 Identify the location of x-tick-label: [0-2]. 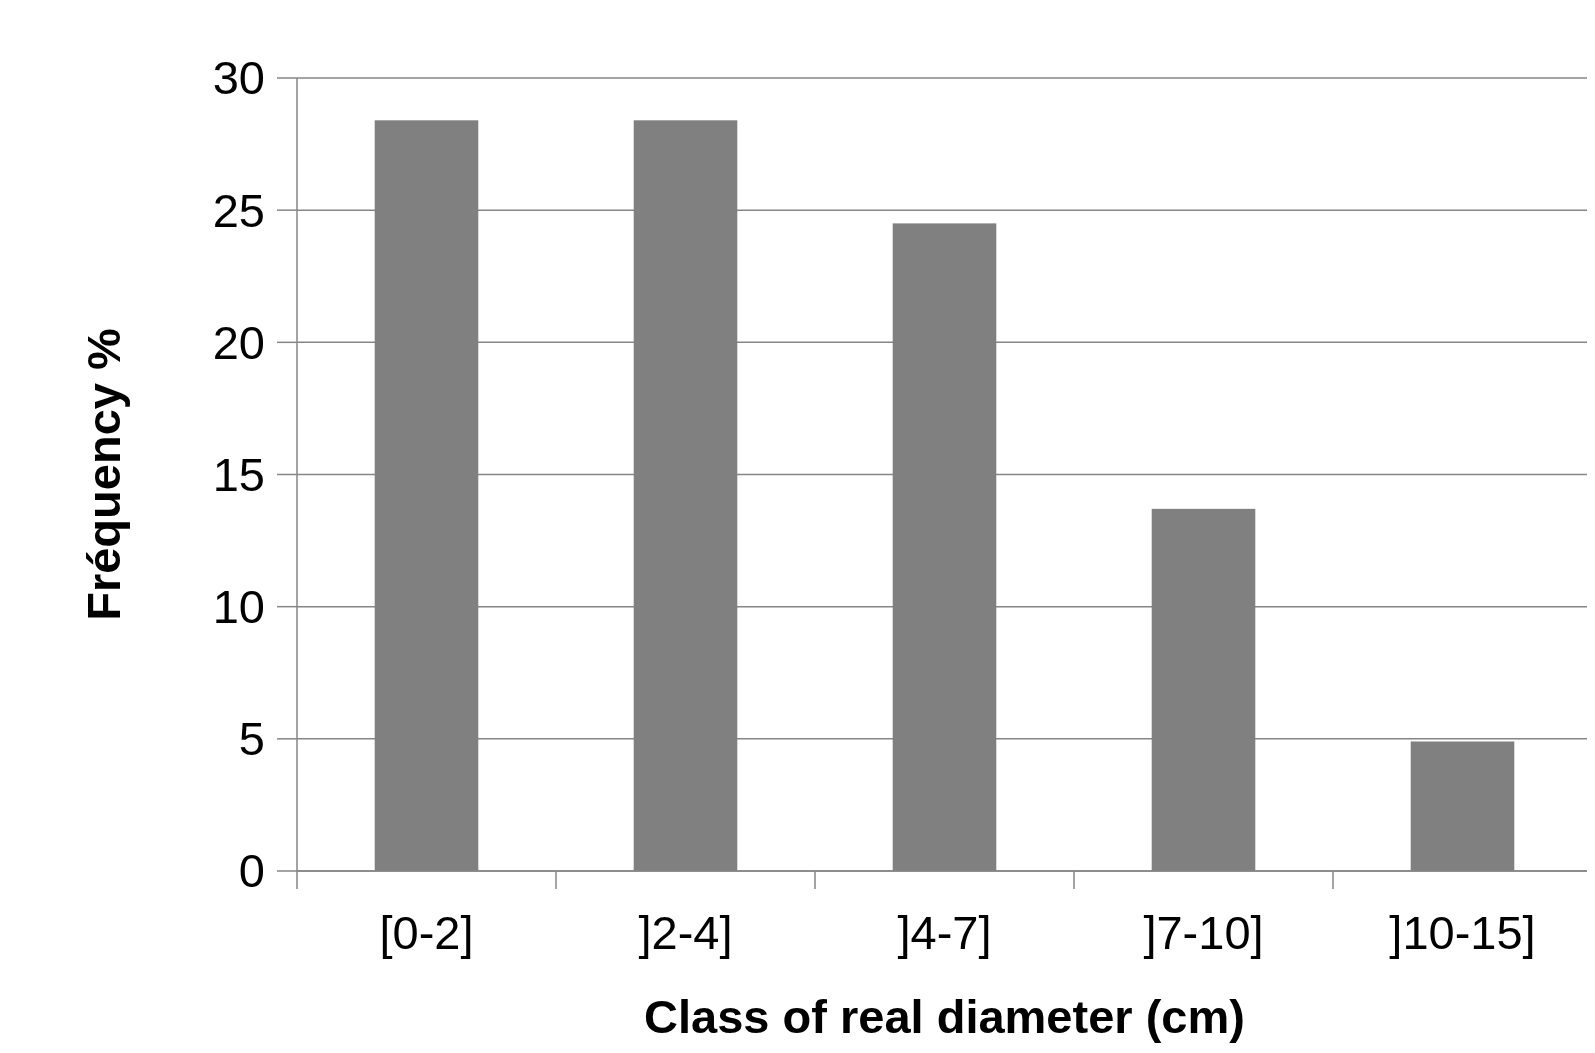
(426, 932).